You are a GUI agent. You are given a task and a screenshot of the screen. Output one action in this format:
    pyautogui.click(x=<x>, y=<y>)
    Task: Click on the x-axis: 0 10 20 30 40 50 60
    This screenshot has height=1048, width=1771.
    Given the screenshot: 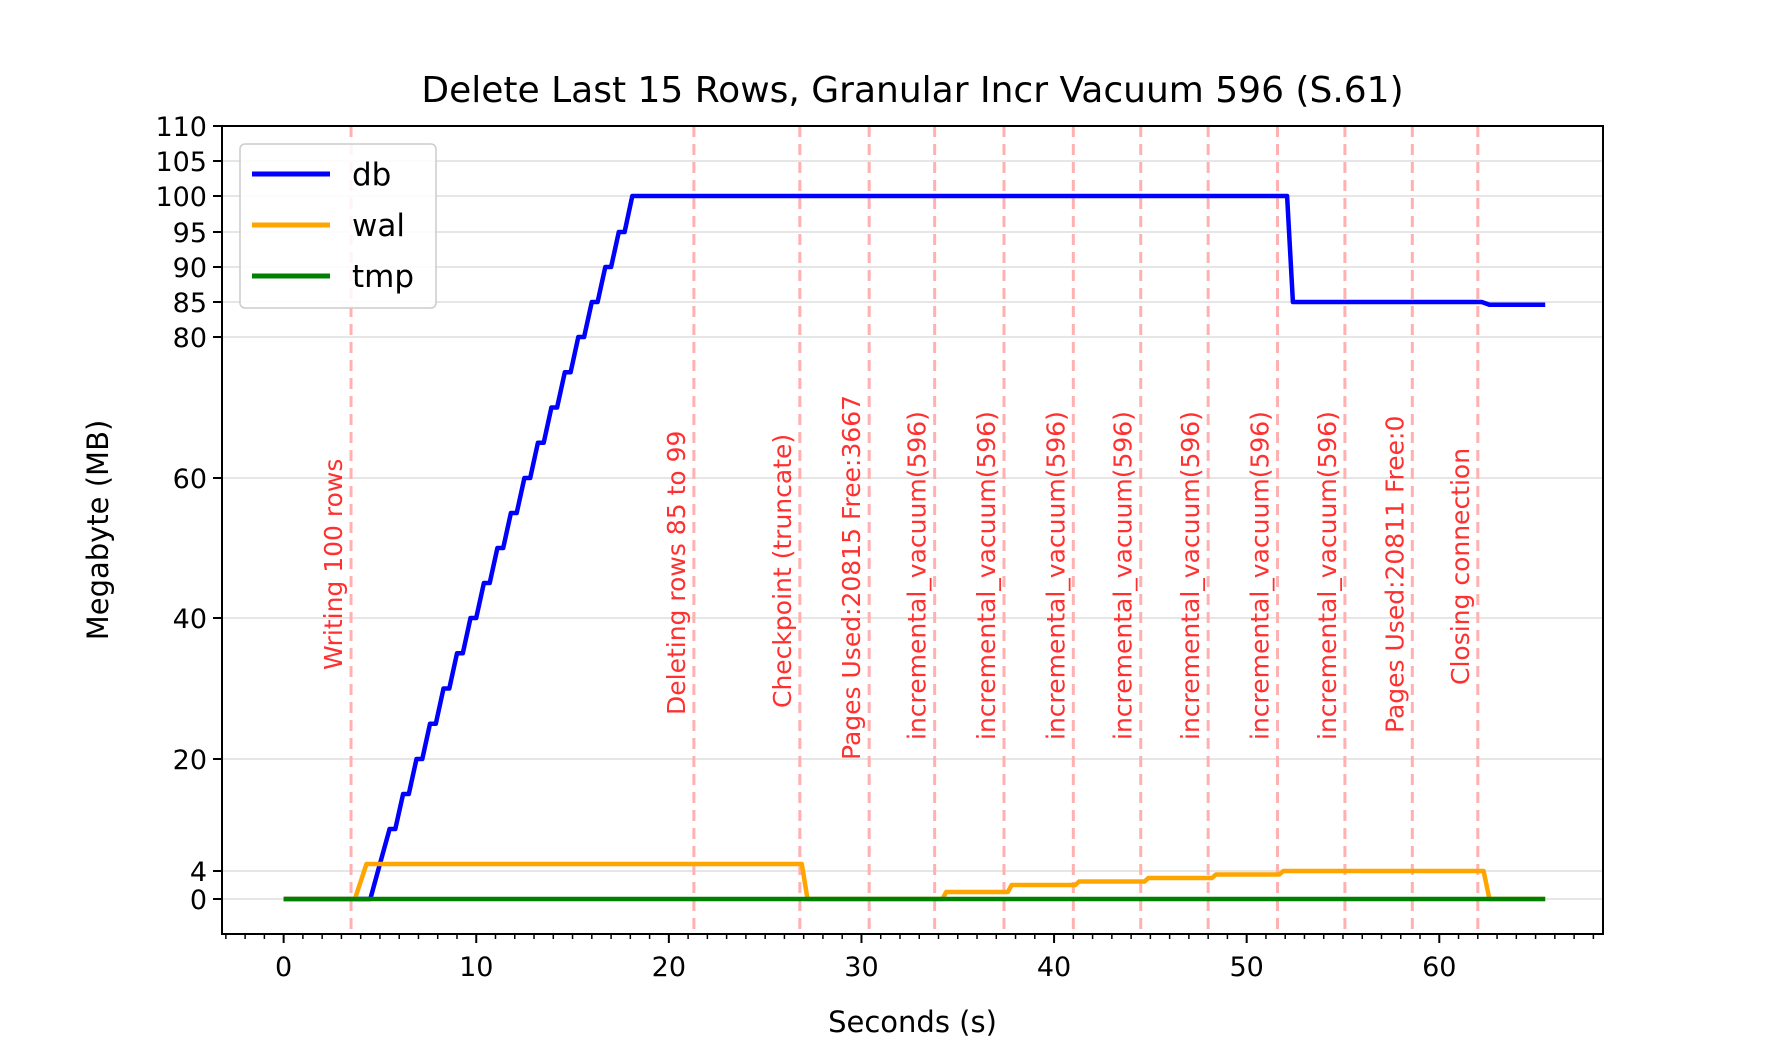 What is the action you would take?
    pyautogui.click(x=910, y=958)
    